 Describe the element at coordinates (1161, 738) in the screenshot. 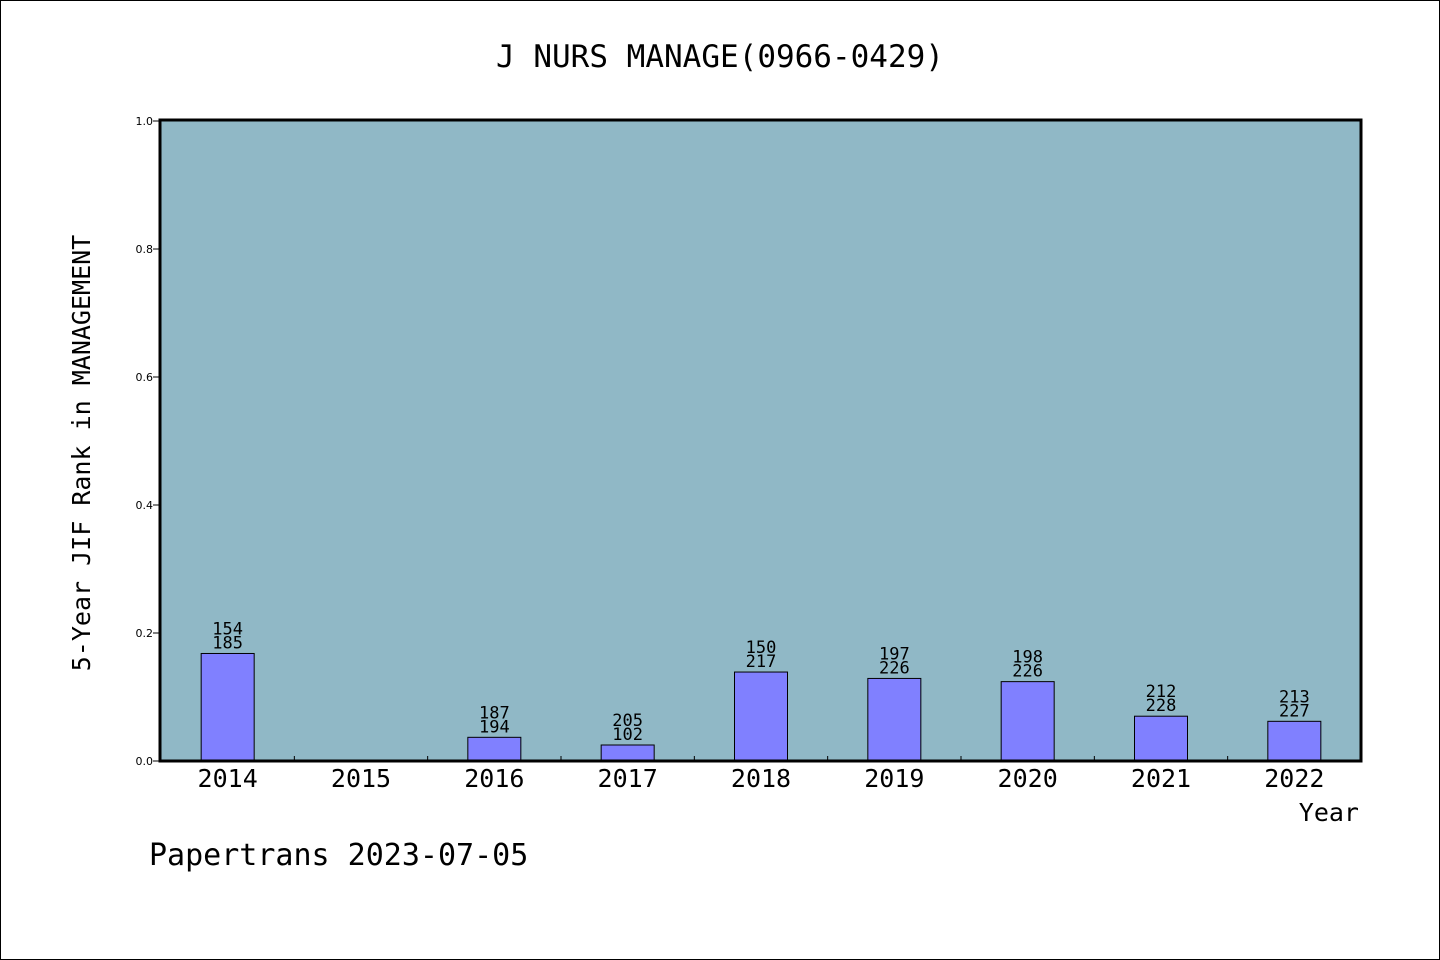

I see `bar-2021` at that location.